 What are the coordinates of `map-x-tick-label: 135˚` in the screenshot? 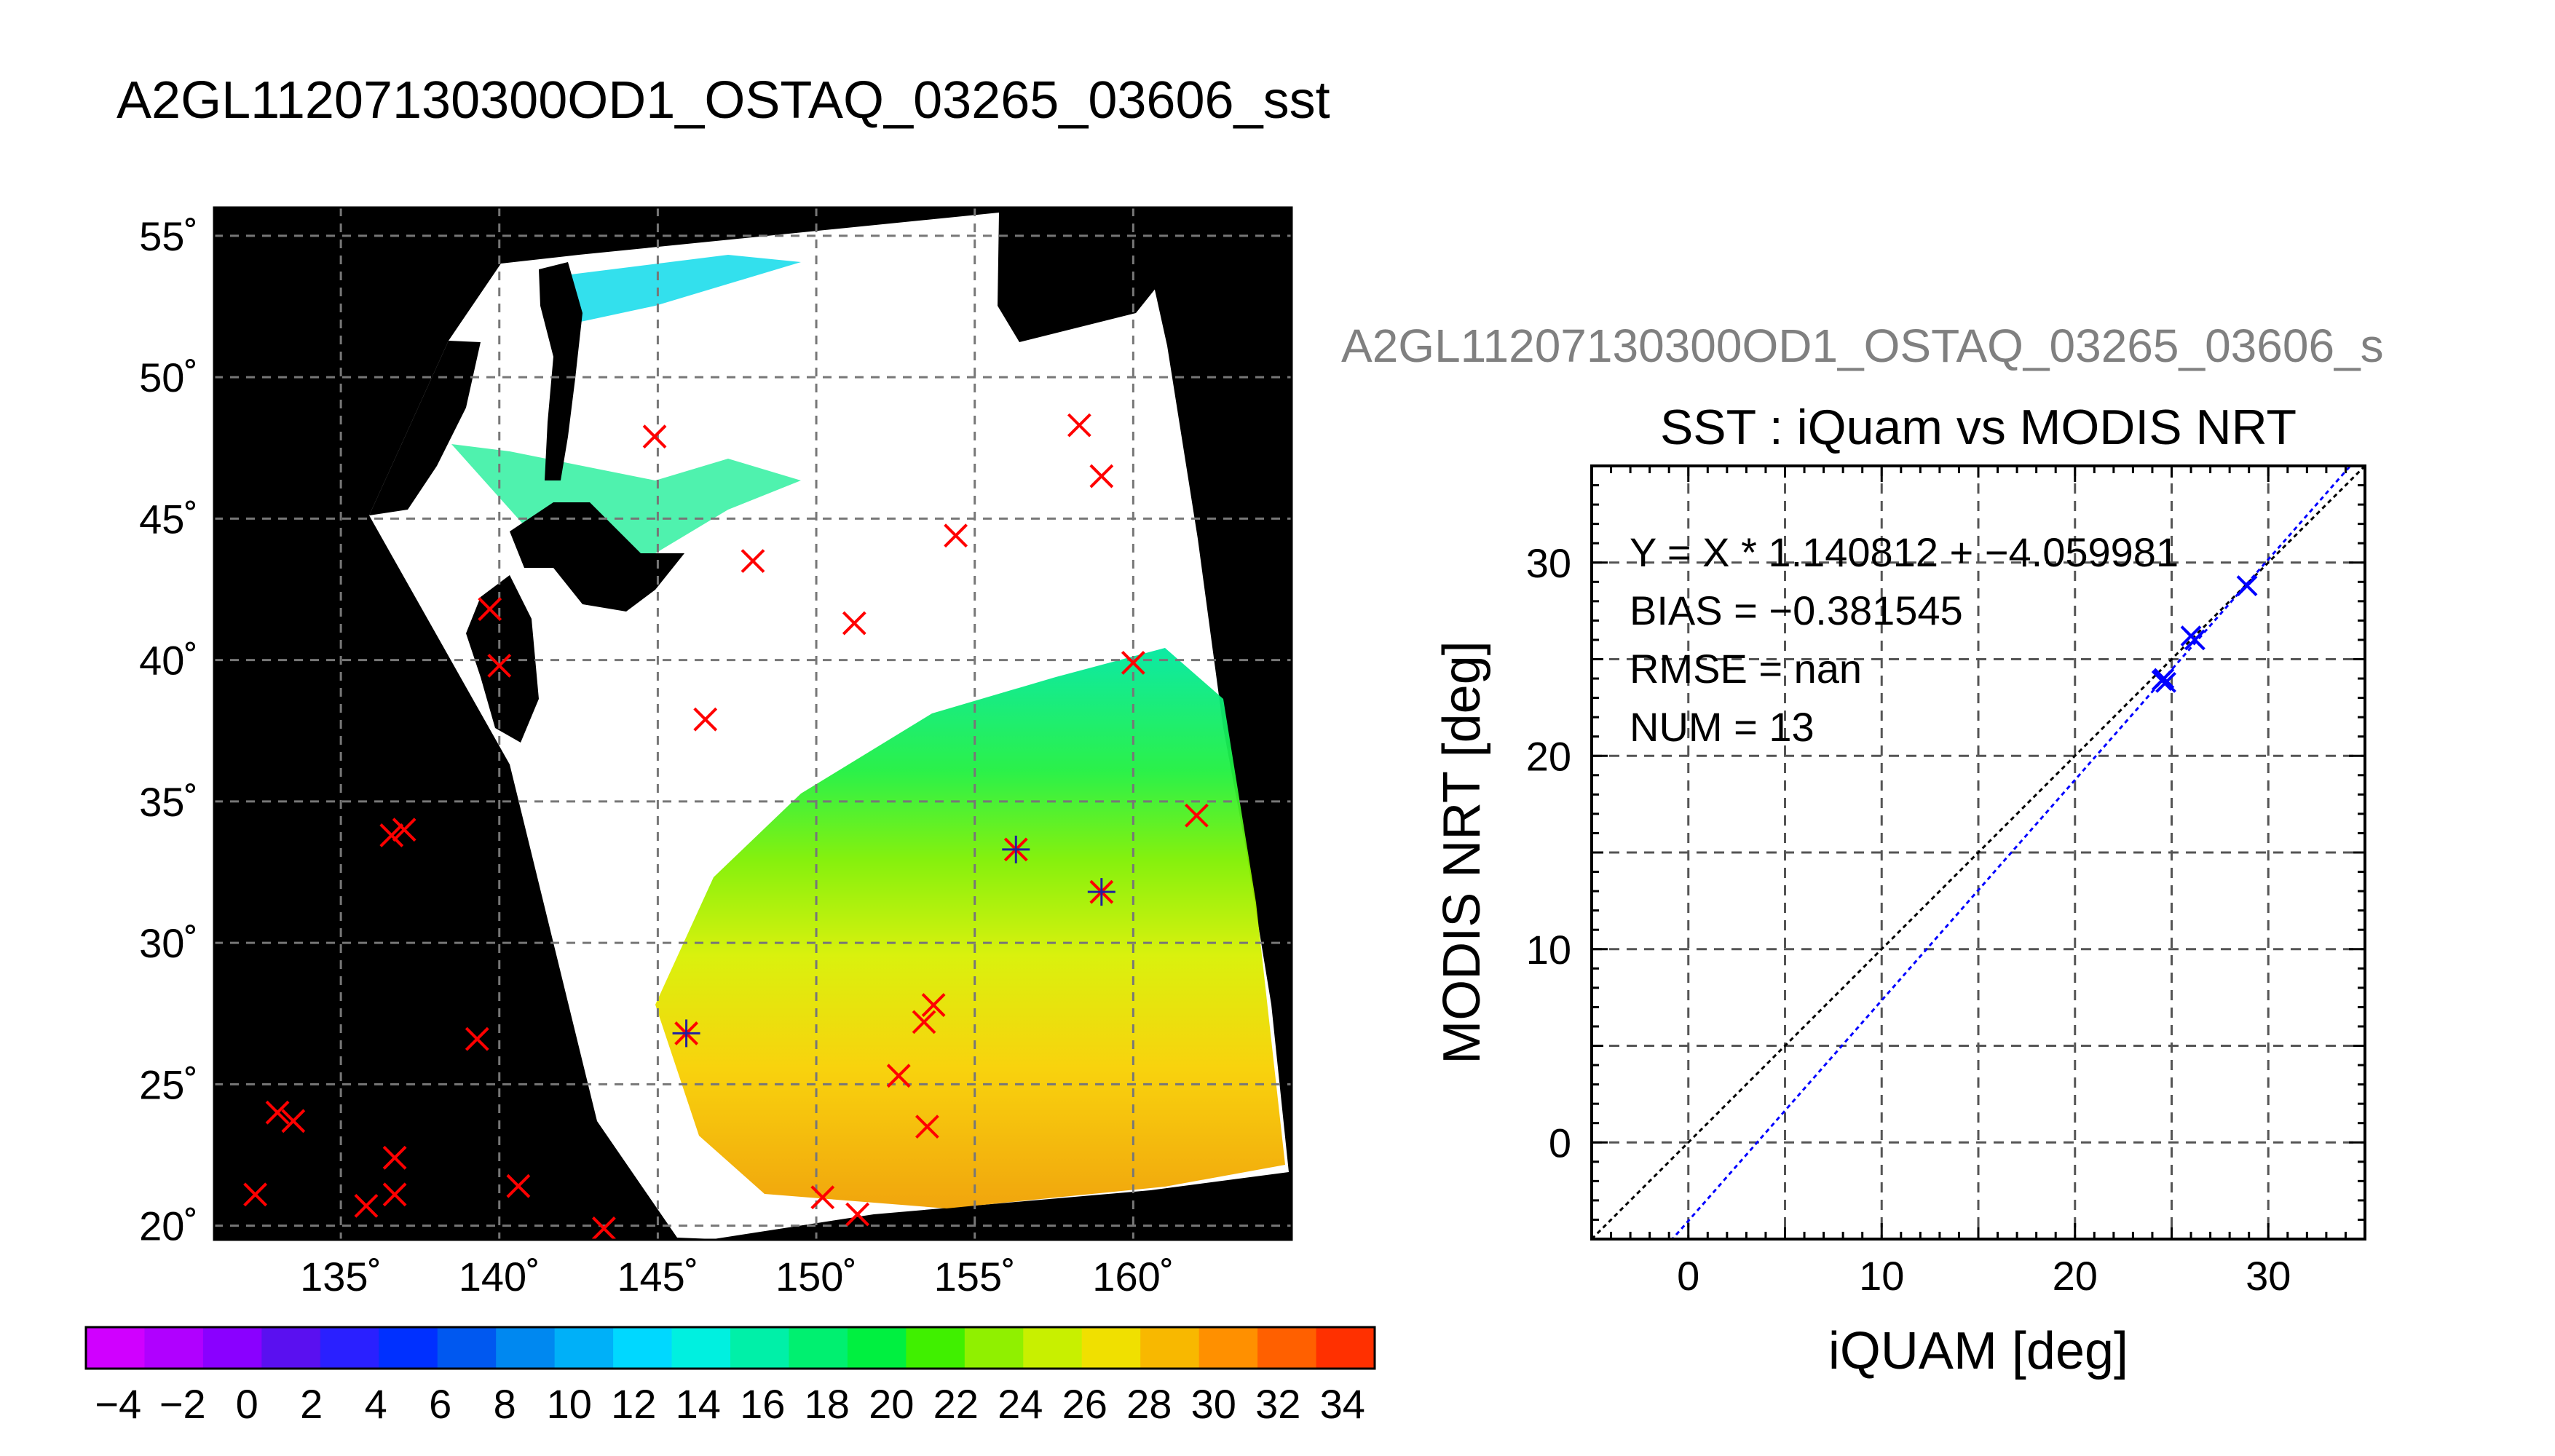 It's located at (341, 1276).